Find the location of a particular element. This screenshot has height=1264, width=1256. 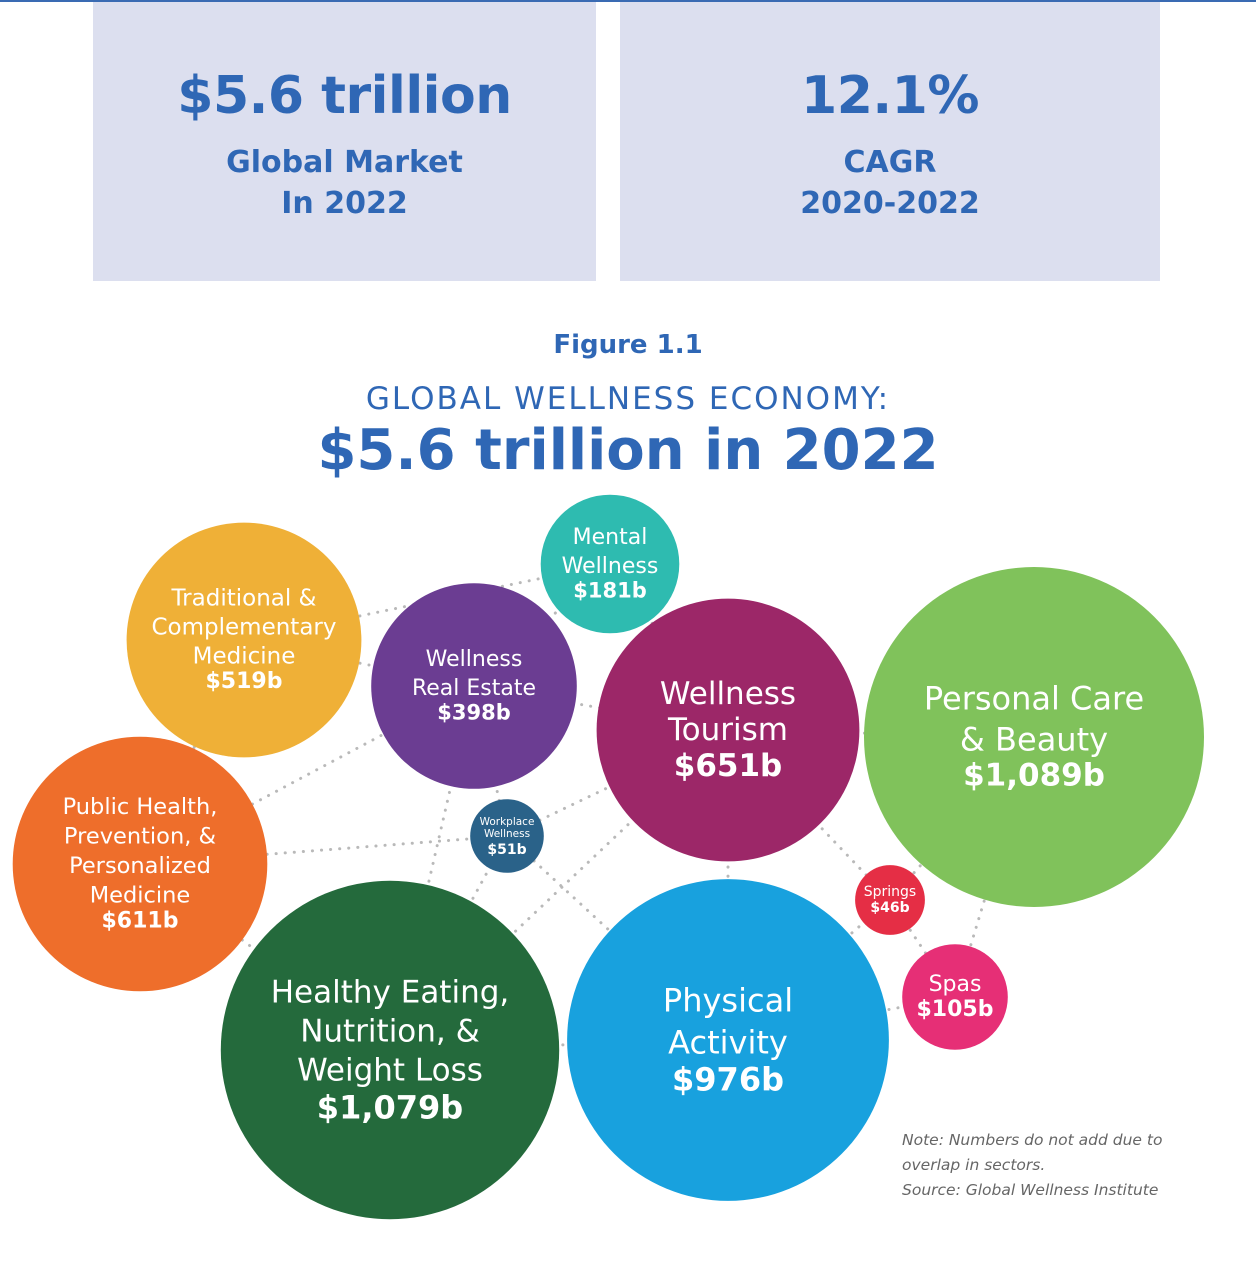

stat-market-label-line1: Global Market is located at coordinates (344, 162).